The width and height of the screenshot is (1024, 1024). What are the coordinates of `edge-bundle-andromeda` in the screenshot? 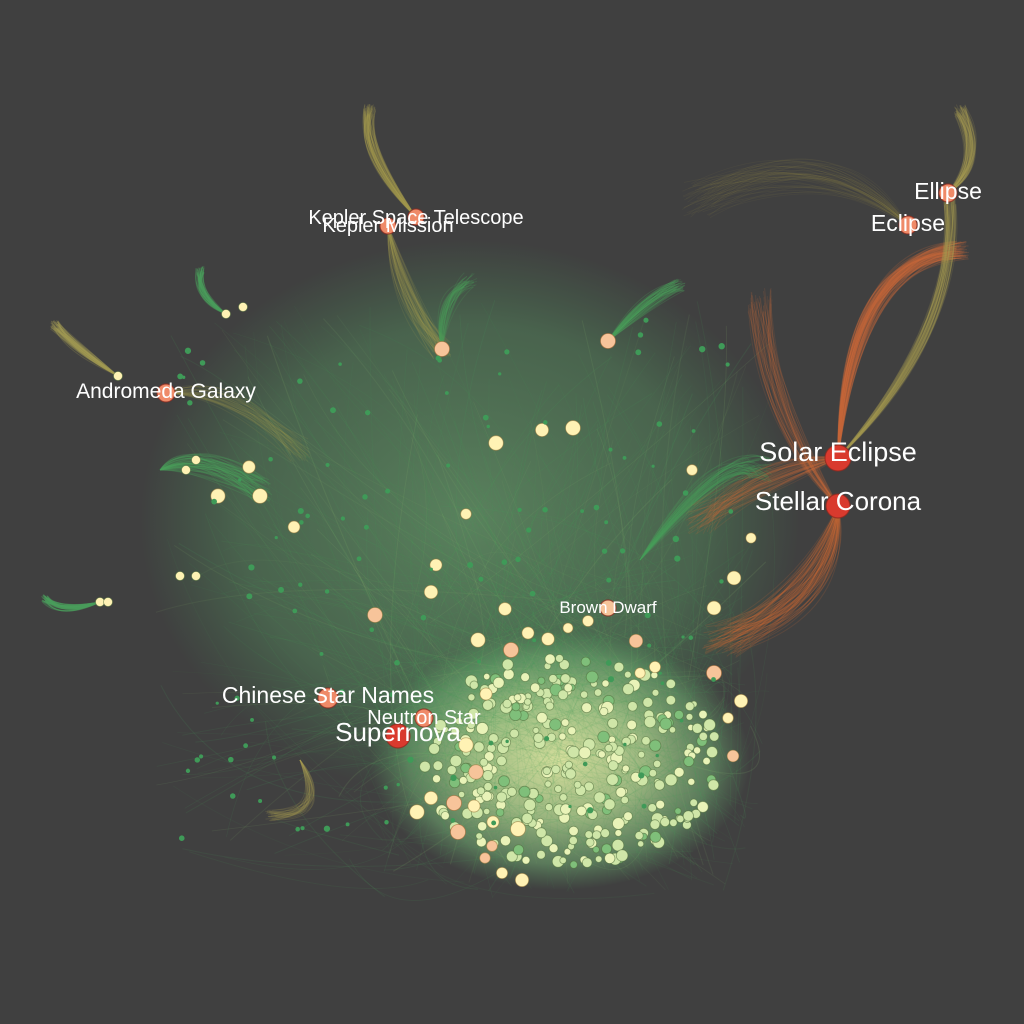 It's located at (84, 348).